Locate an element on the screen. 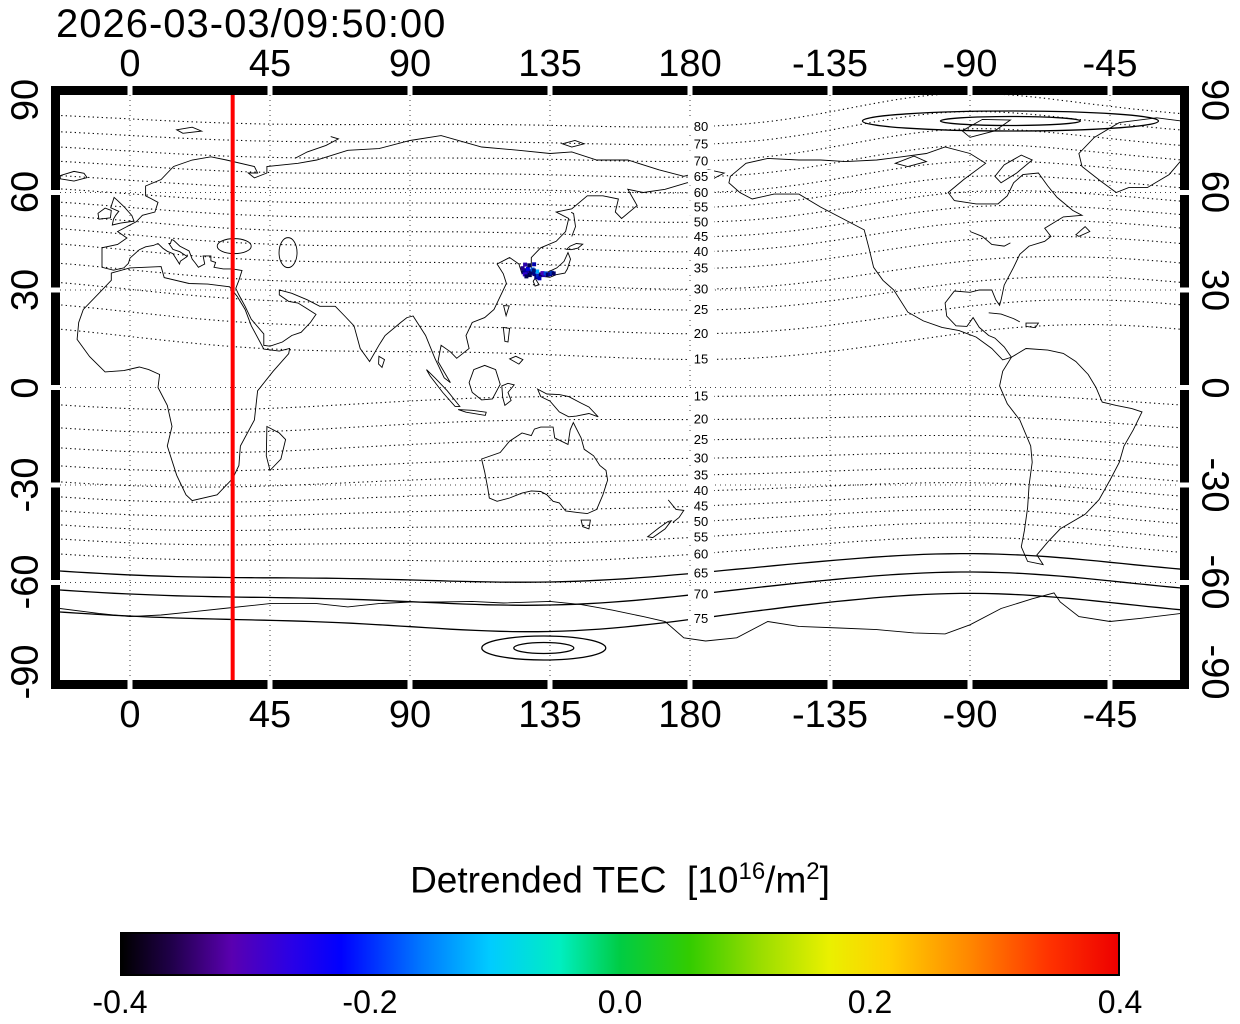 The image size is (1240, 1024). x-tick-bottom-m45: -45 is located at coordinates (1110, 715).